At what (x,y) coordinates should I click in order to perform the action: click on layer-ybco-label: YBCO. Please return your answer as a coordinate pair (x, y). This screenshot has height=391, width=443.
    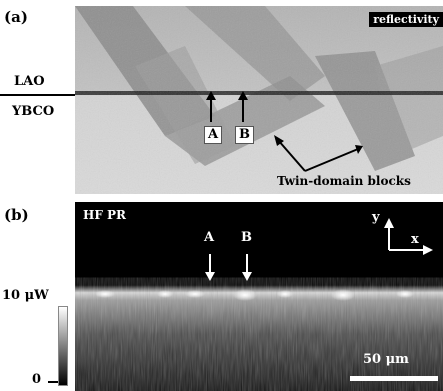
    Looking at the image, I should click on (33, 111).